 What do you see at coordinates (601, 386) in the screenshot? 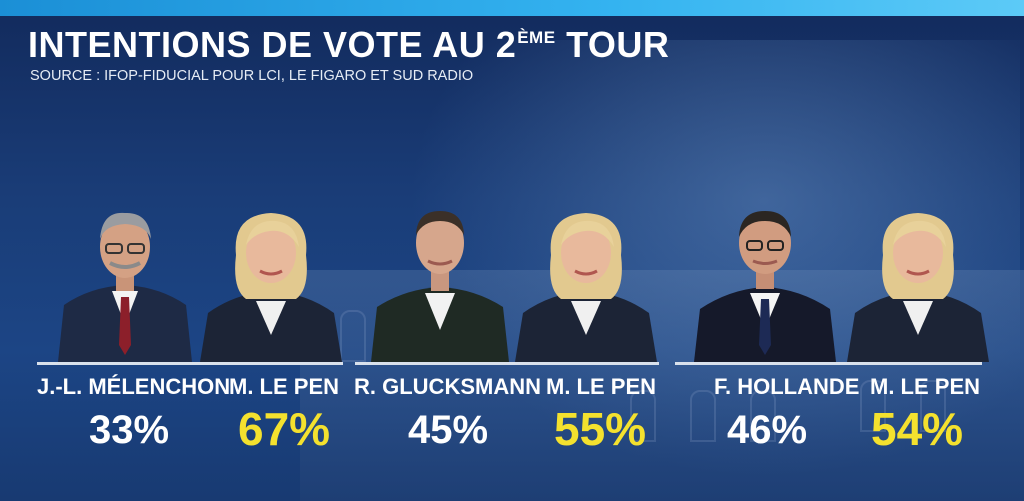
I see `candidate-name-le-pen-2: M. LE PEN` at bounding box center [601, 386].